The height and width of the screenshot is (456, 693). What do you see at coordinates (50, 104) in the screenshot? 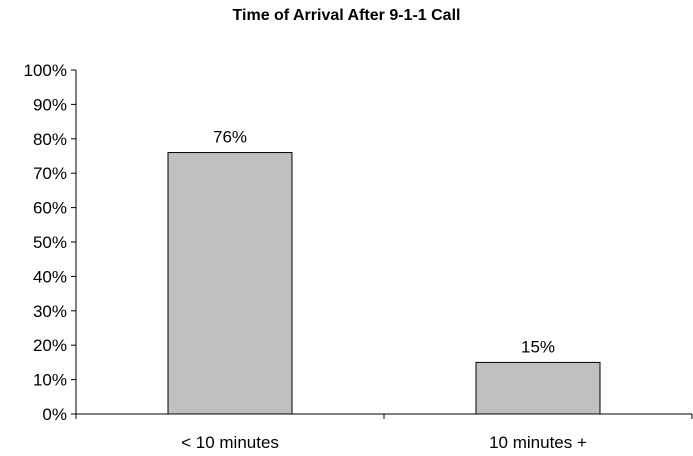
I see `y-tick-label: 90%` at bounding box center [50, 104].